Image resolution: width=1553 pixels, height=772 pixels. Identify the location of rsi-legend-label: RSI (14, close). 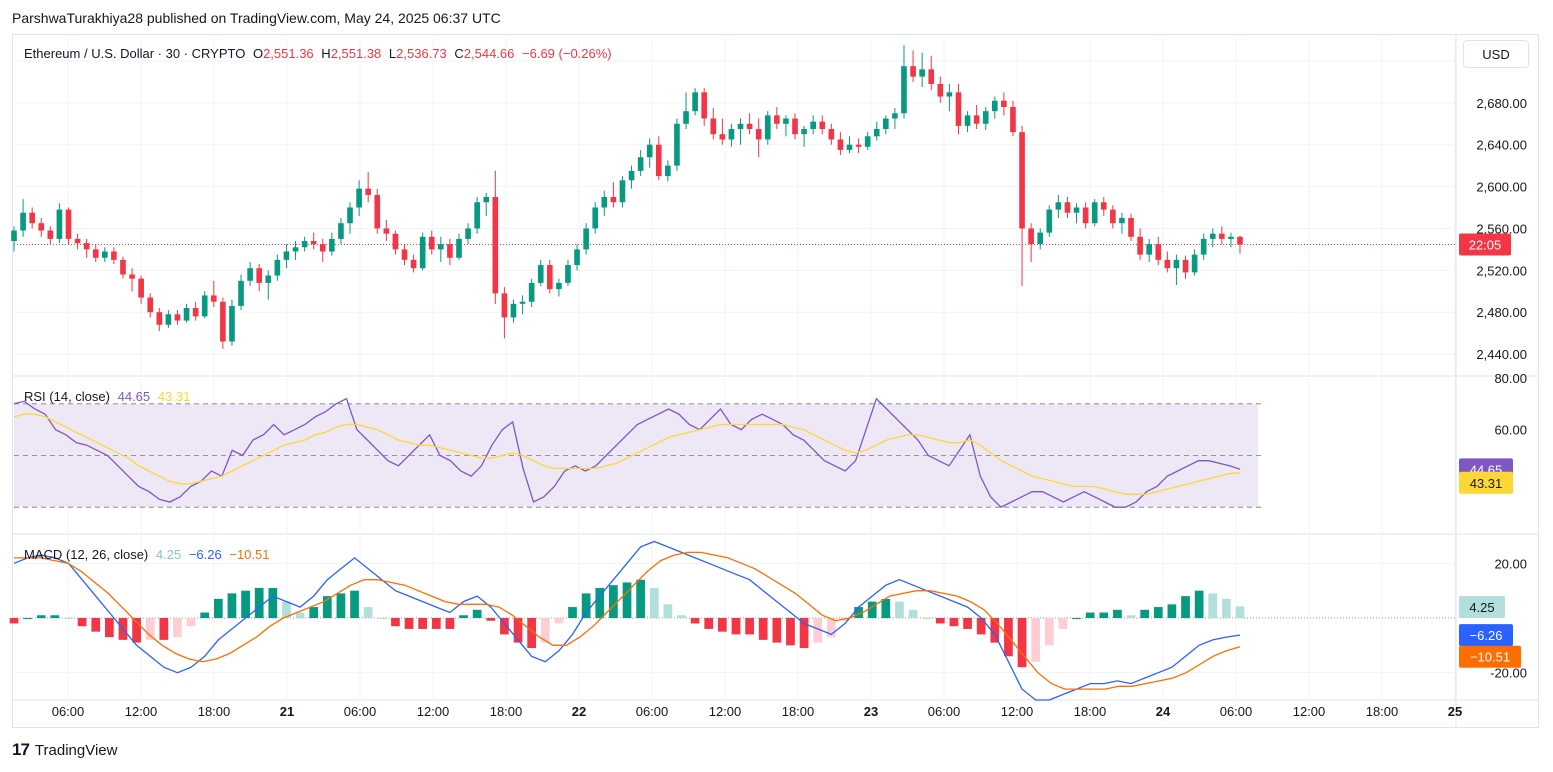
(67, 396).